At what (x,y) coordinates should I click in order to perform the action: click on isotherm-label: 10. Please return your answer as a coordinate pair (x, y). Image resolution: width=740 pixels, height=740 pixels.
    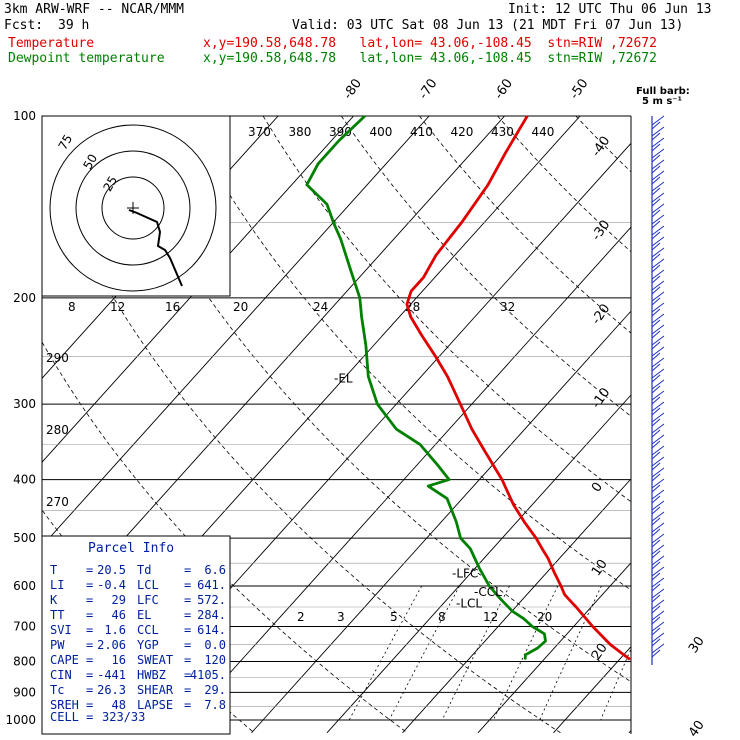
    Looking at the image, I should click on (600, 568).